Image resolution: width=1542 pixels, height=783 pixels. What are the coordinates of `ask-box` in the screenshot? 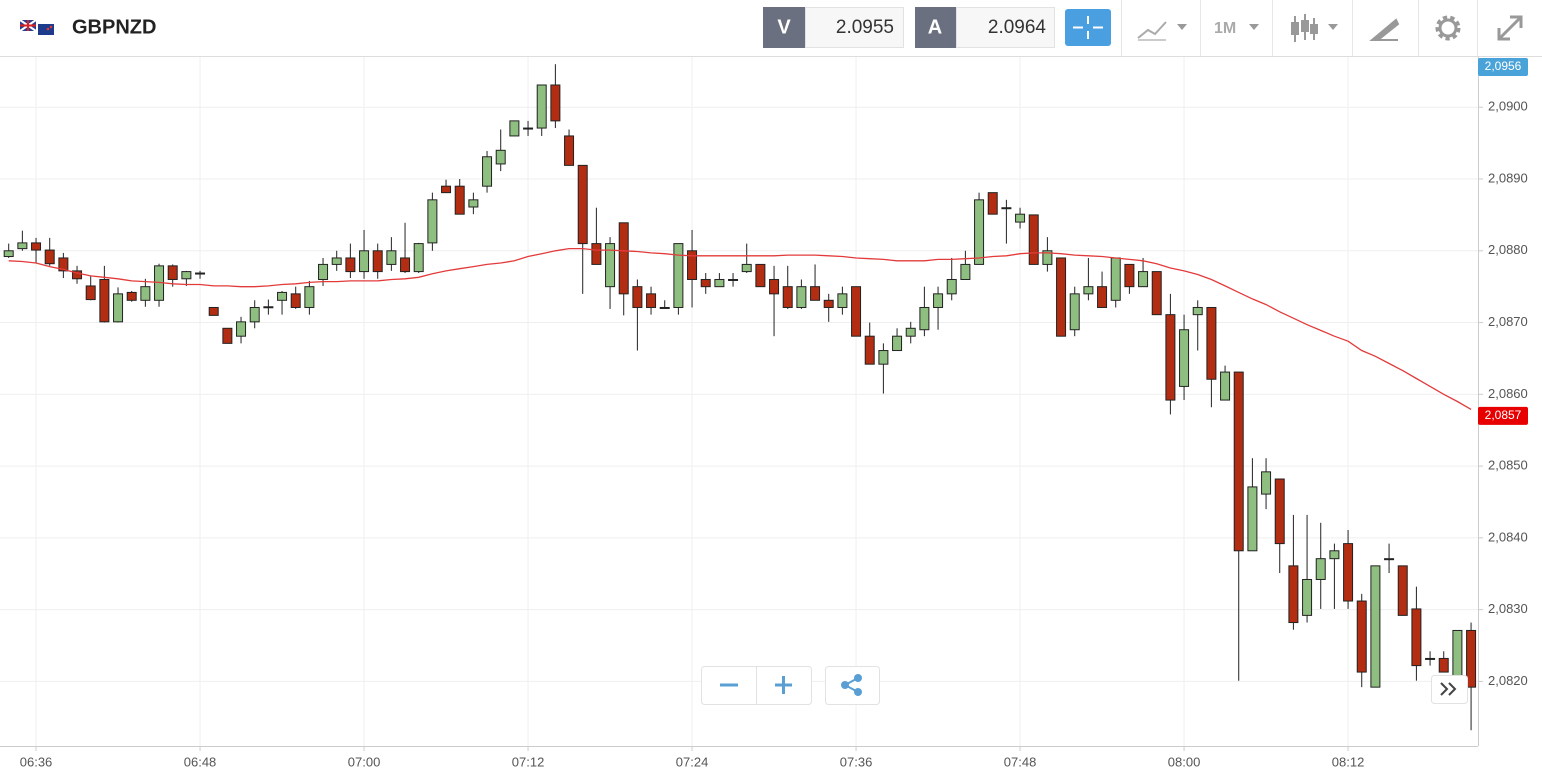 It's located at (1005, 27).